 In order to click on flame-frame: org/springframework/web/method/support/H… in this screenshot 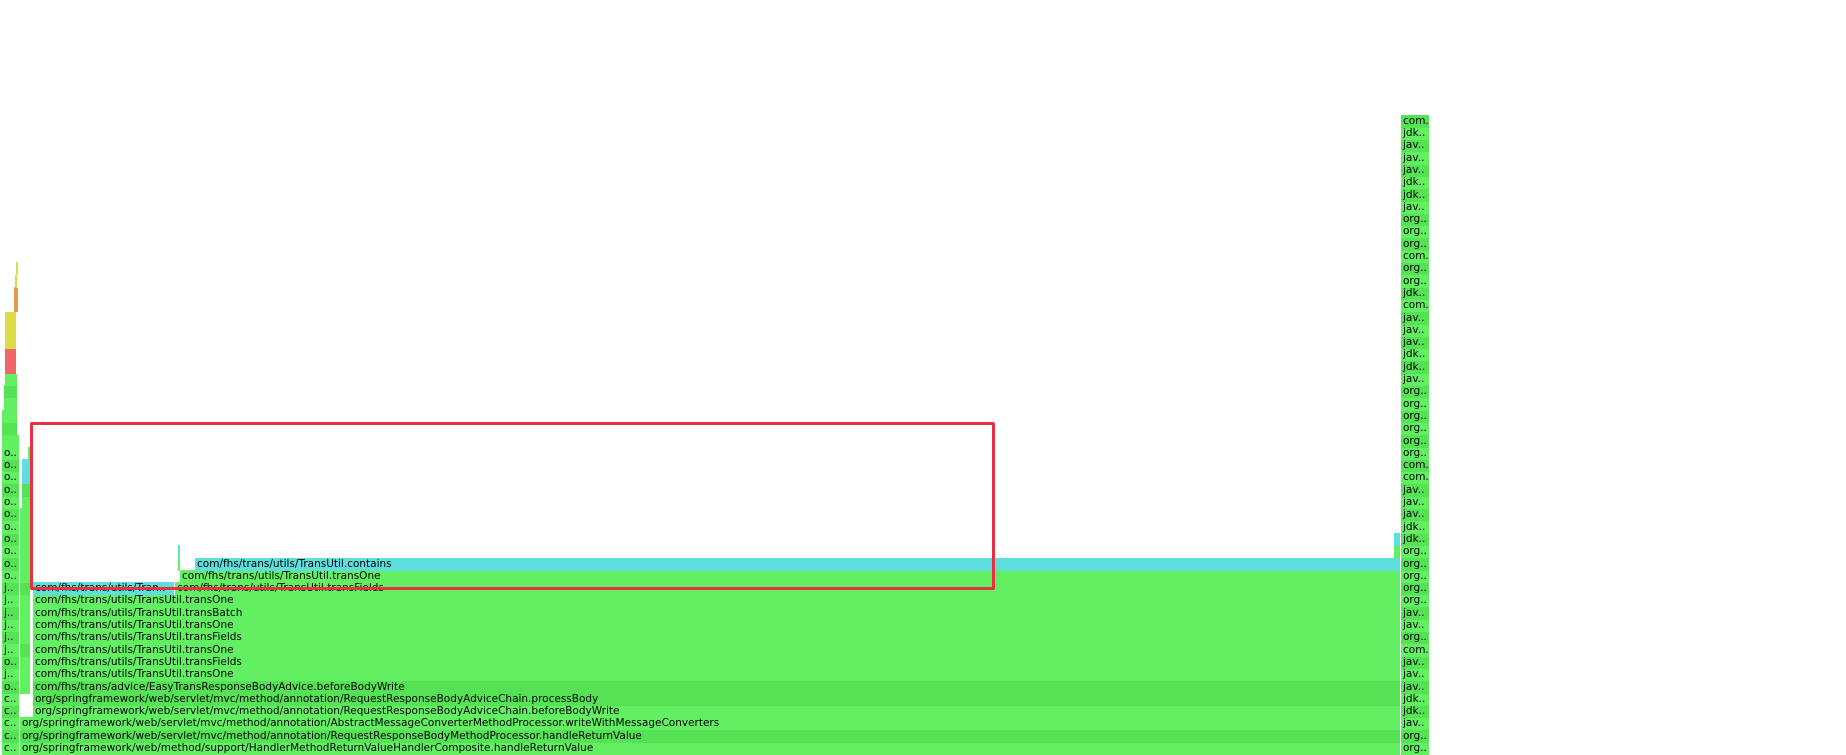, I will do `click(710, 748)`.